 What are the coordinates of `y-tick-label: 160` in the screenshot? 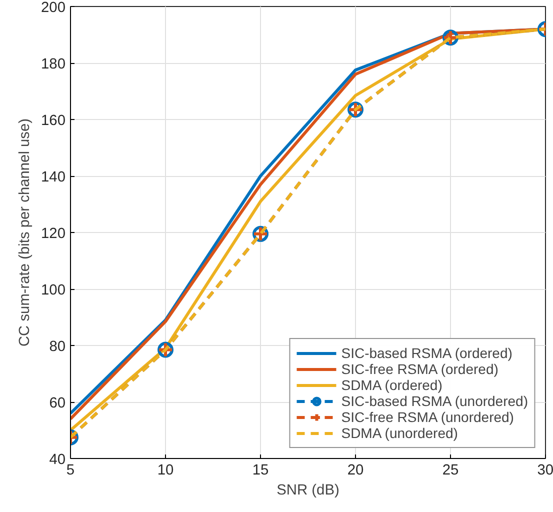 It's located at (53, 121).